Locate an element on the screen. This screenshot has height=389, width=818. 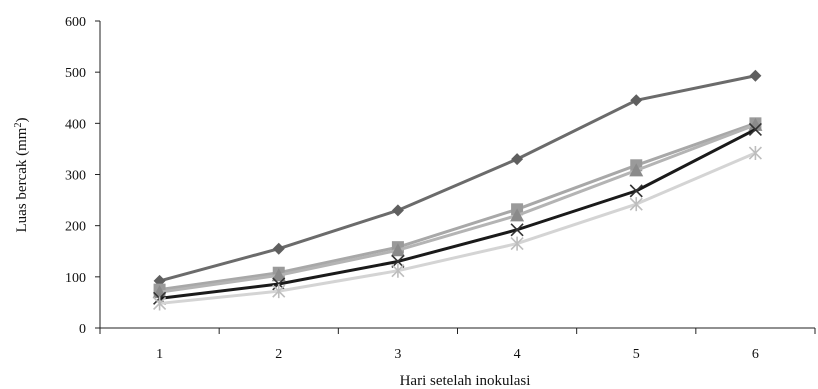
y-tick-label: 0 is located at coordinates (82, 329).